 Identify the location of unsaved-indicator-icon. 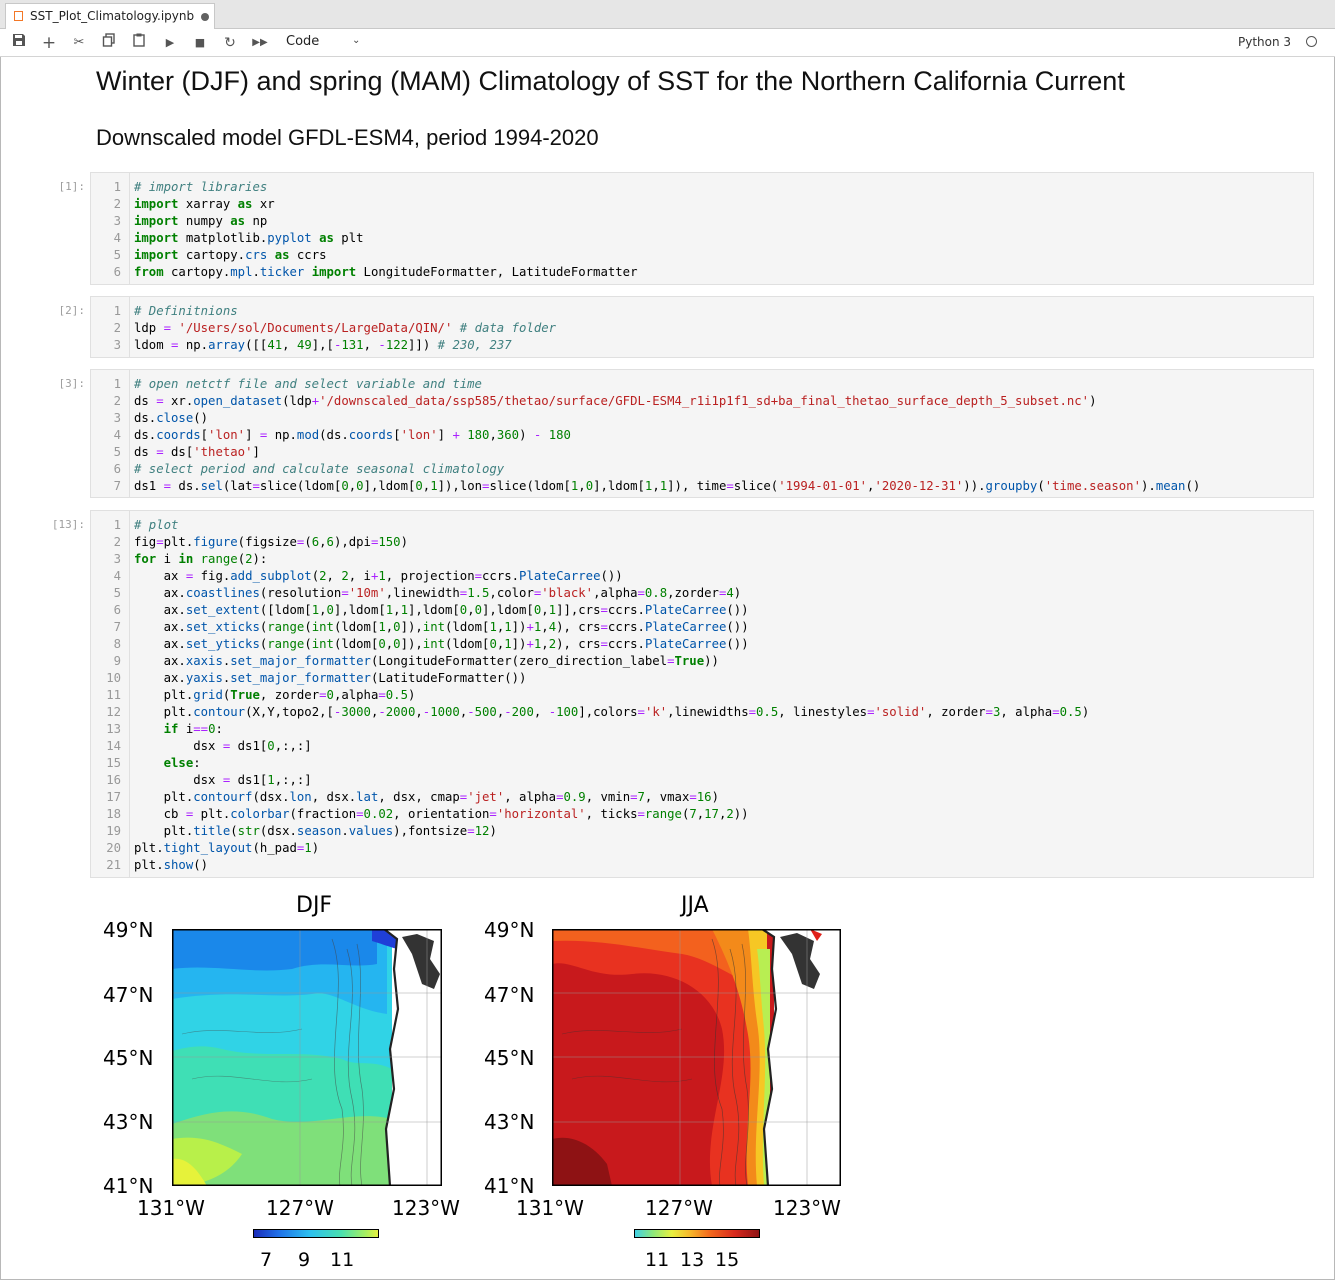
(205, 17).